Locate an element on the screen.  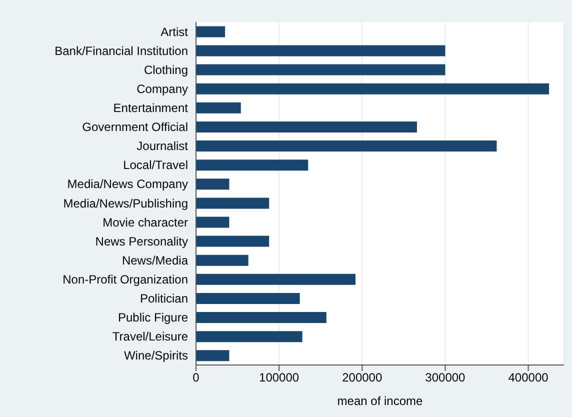
y-tick-label: Company is located at coordinates (162, 89).